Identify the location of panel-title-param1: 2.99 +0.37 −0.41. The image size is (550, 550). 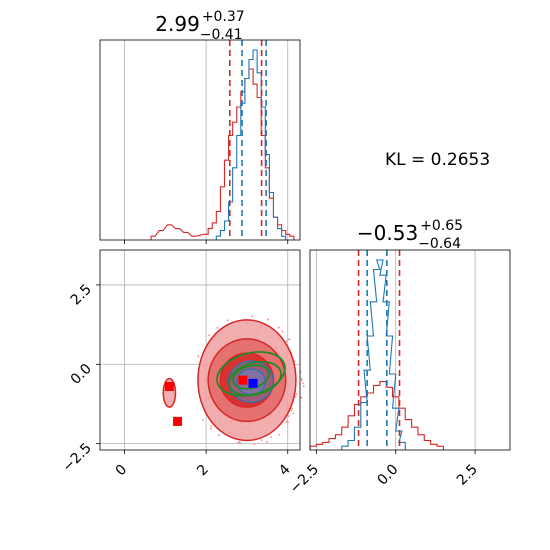
(199, 26).